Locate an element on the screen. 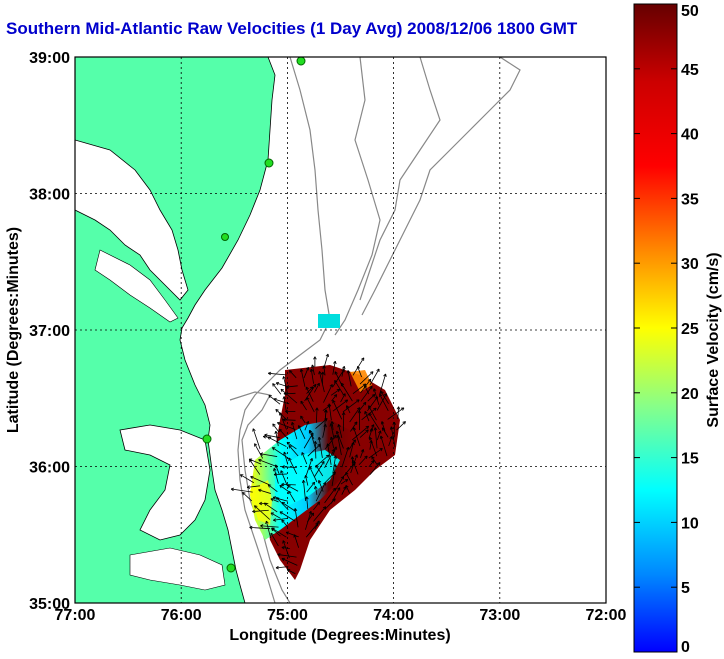  y-tick-label: 36:00 is located at coordinates (49, 468).